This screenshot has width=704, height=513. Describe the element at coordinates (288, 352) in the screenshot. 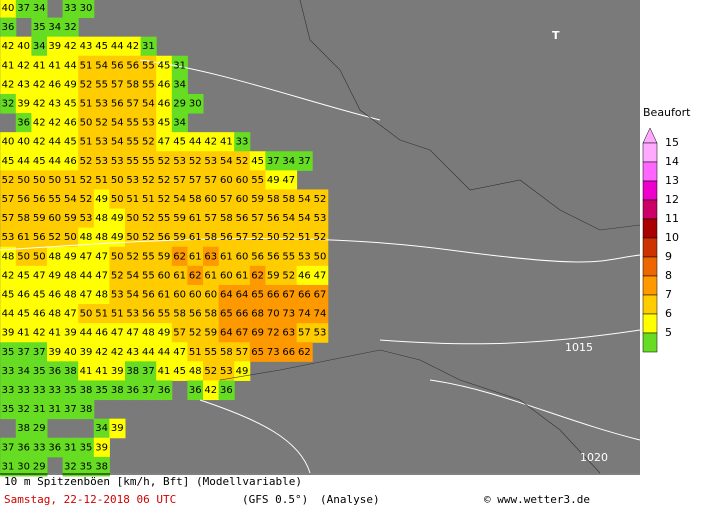

I see `gust-value: 66` at that location.